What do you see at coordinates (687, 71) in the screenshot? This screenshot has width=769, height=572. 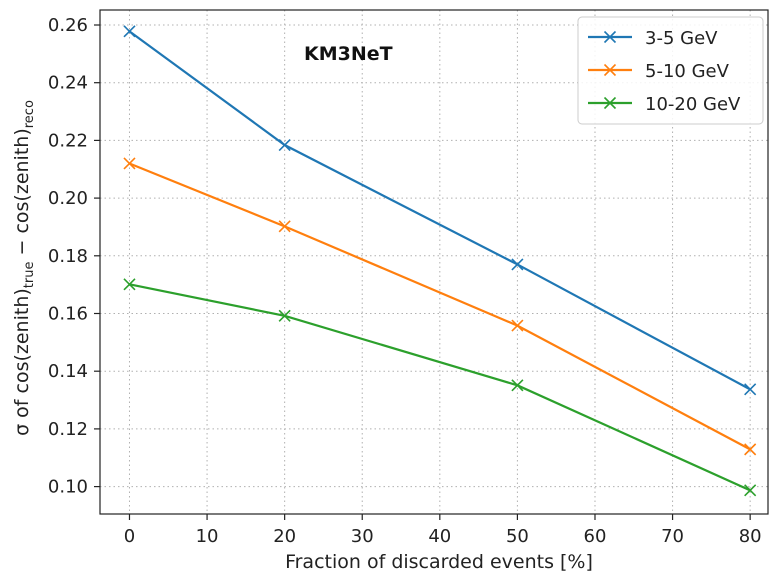 I see `legend-label: 5-10 GeV` at bounding box center [687, 71].